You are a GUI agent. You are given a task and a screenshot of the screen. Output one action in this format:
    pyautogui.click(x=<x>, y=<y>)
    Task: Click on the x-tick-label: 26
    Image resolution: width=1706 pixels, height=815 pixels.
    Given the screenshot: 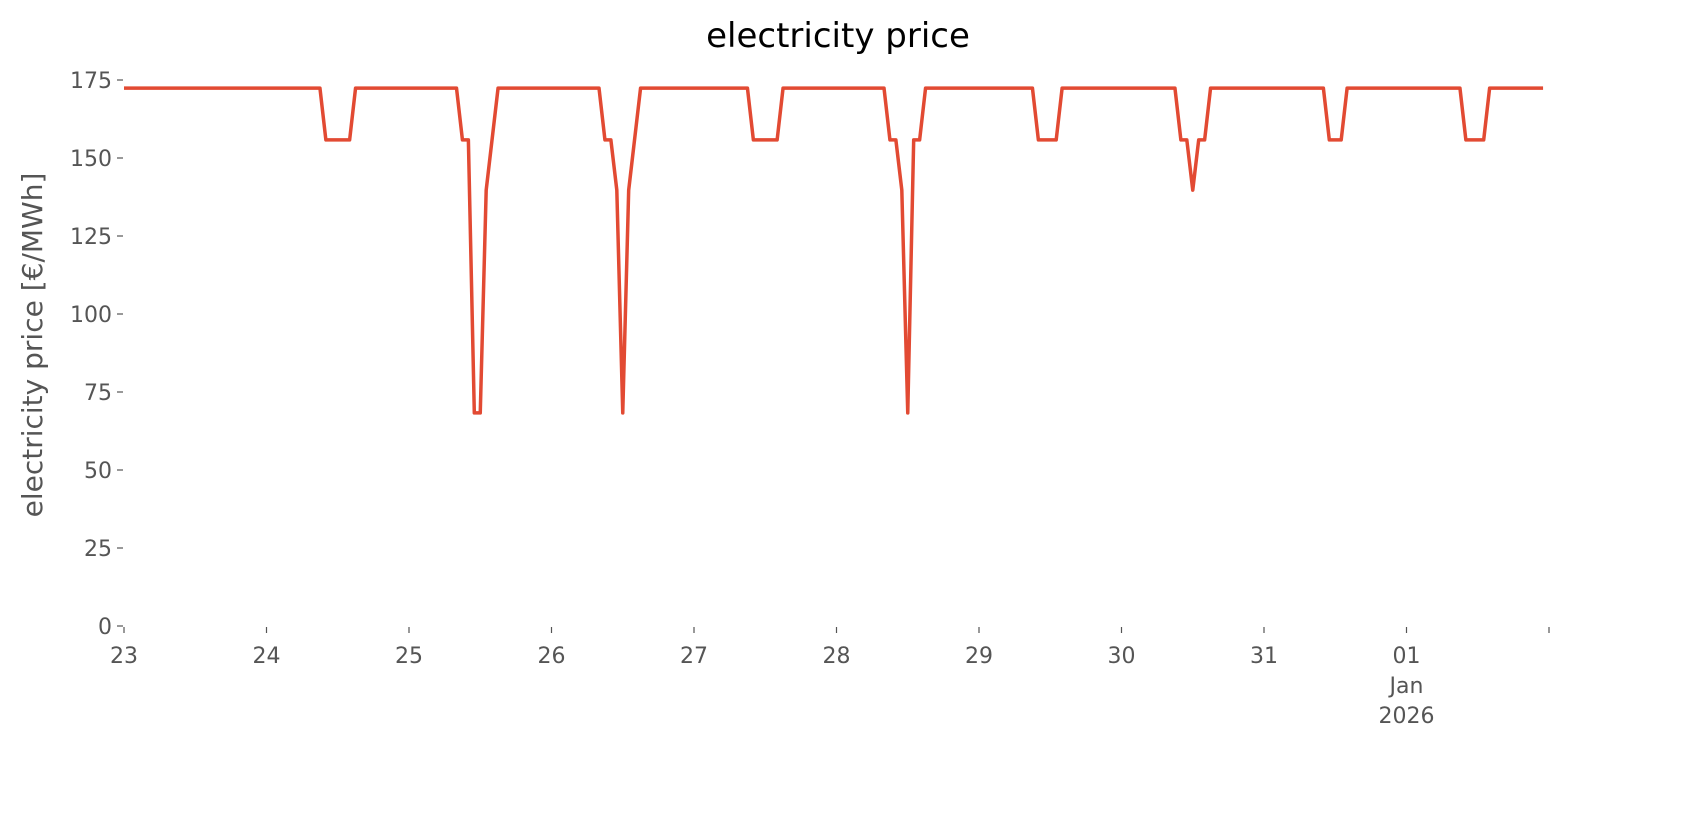 What is the action you would take?
    pyautogui.click(x=552, y=656)
    